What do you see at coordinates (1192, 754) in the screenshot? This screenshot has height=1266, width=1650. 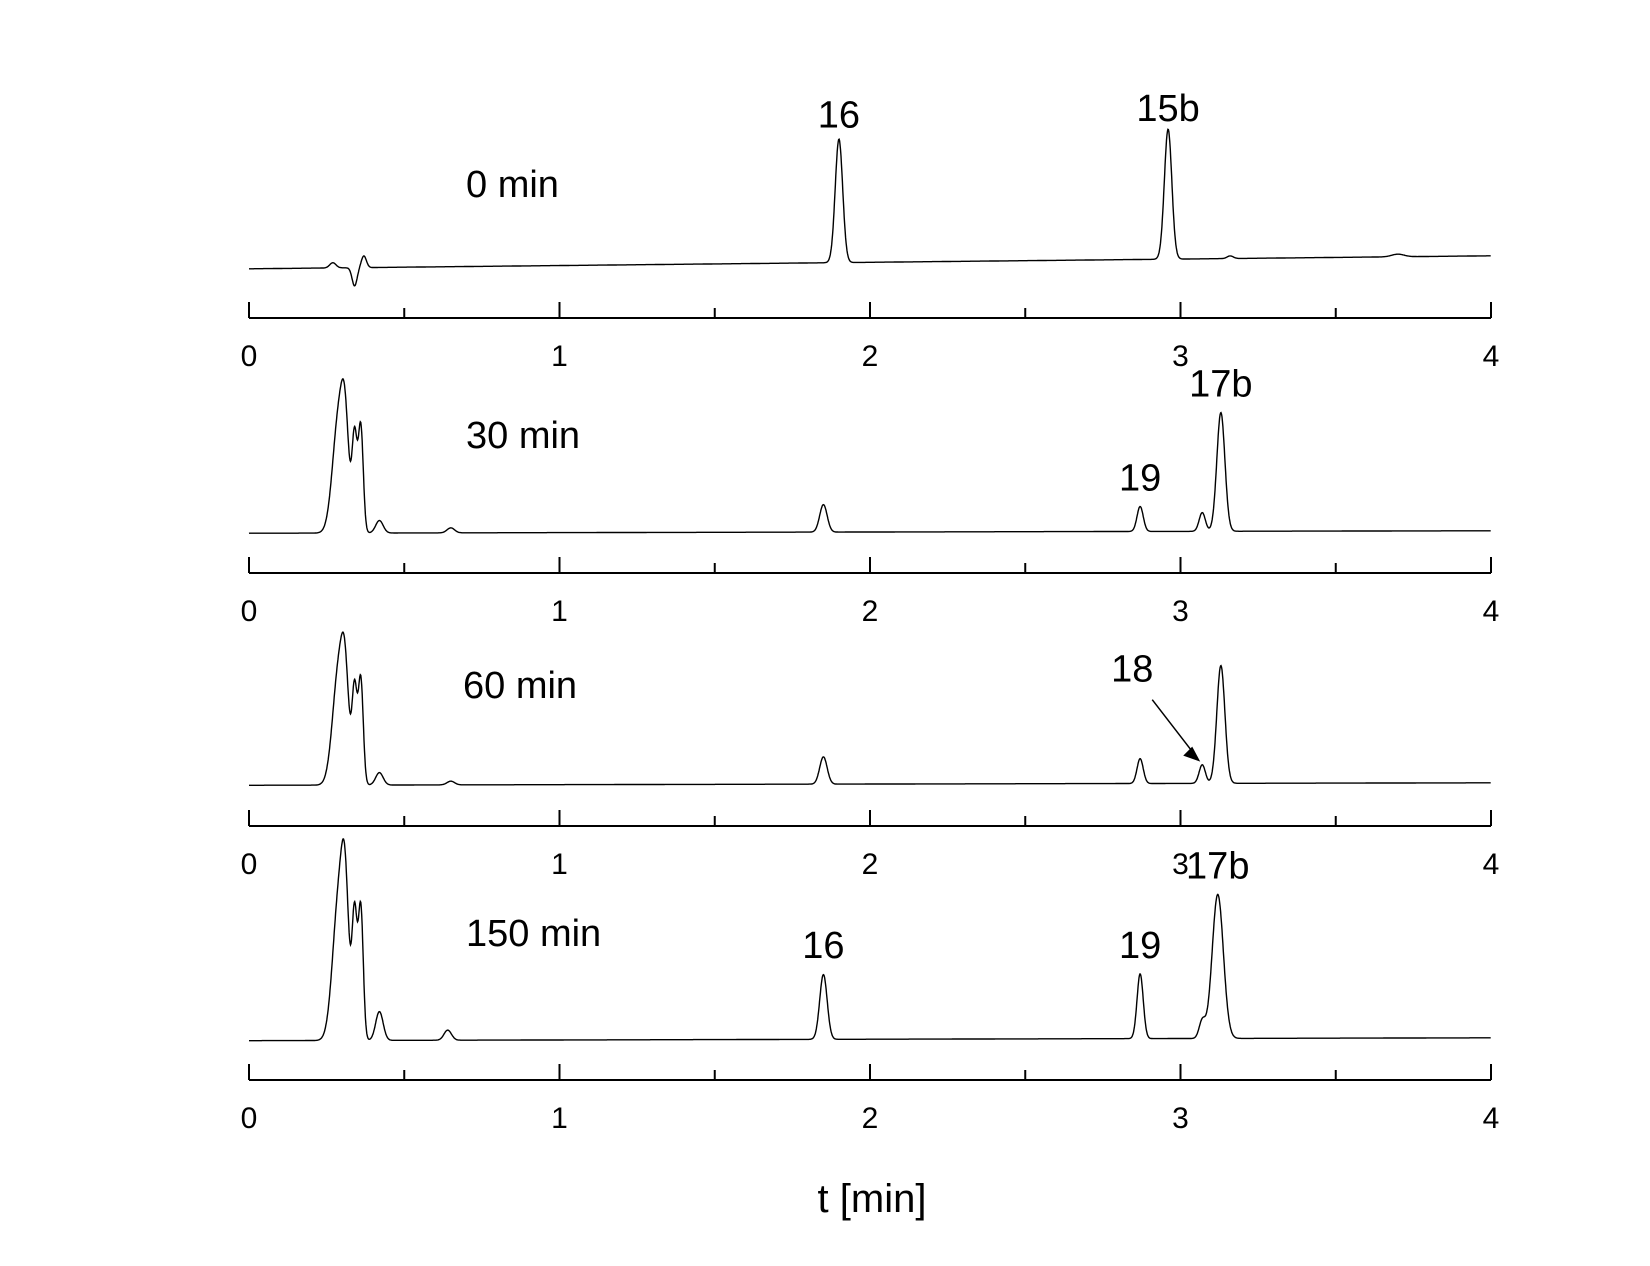 I see `arrow-head` at bounding box center [1192, 754].